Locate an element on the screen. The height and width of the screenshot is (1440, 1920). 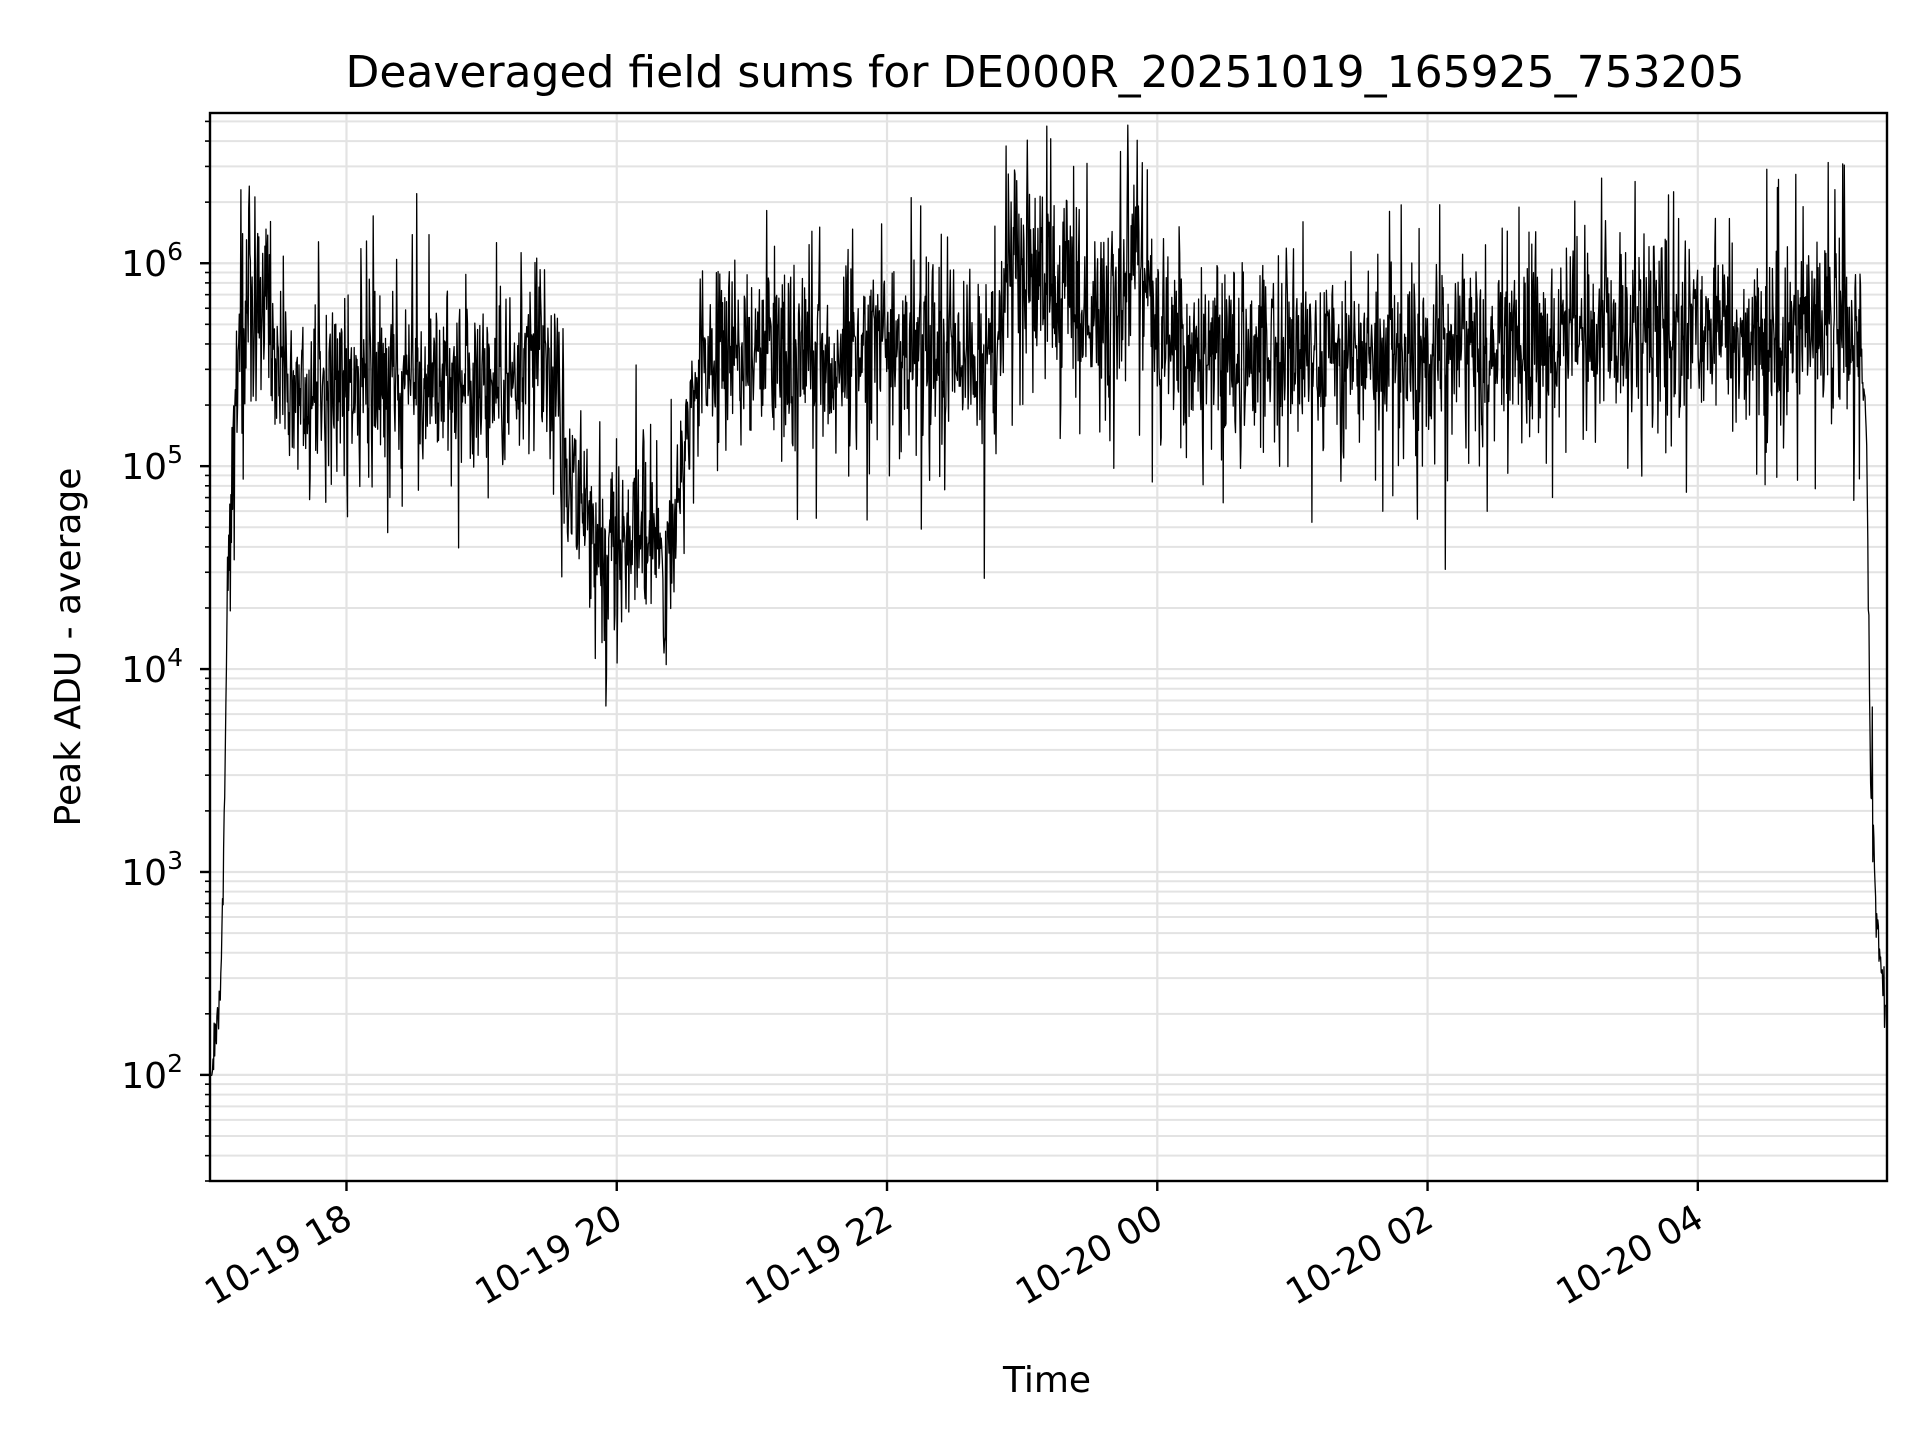
y-tick-label: 10³ is located at coordinates (152, 870).